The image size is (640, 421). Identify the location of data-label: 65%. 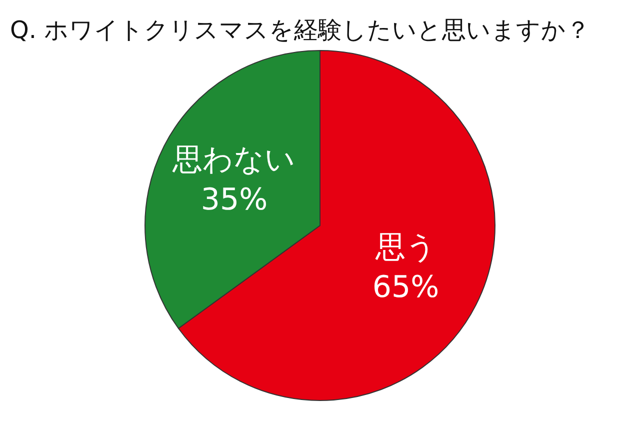
(406, 287).